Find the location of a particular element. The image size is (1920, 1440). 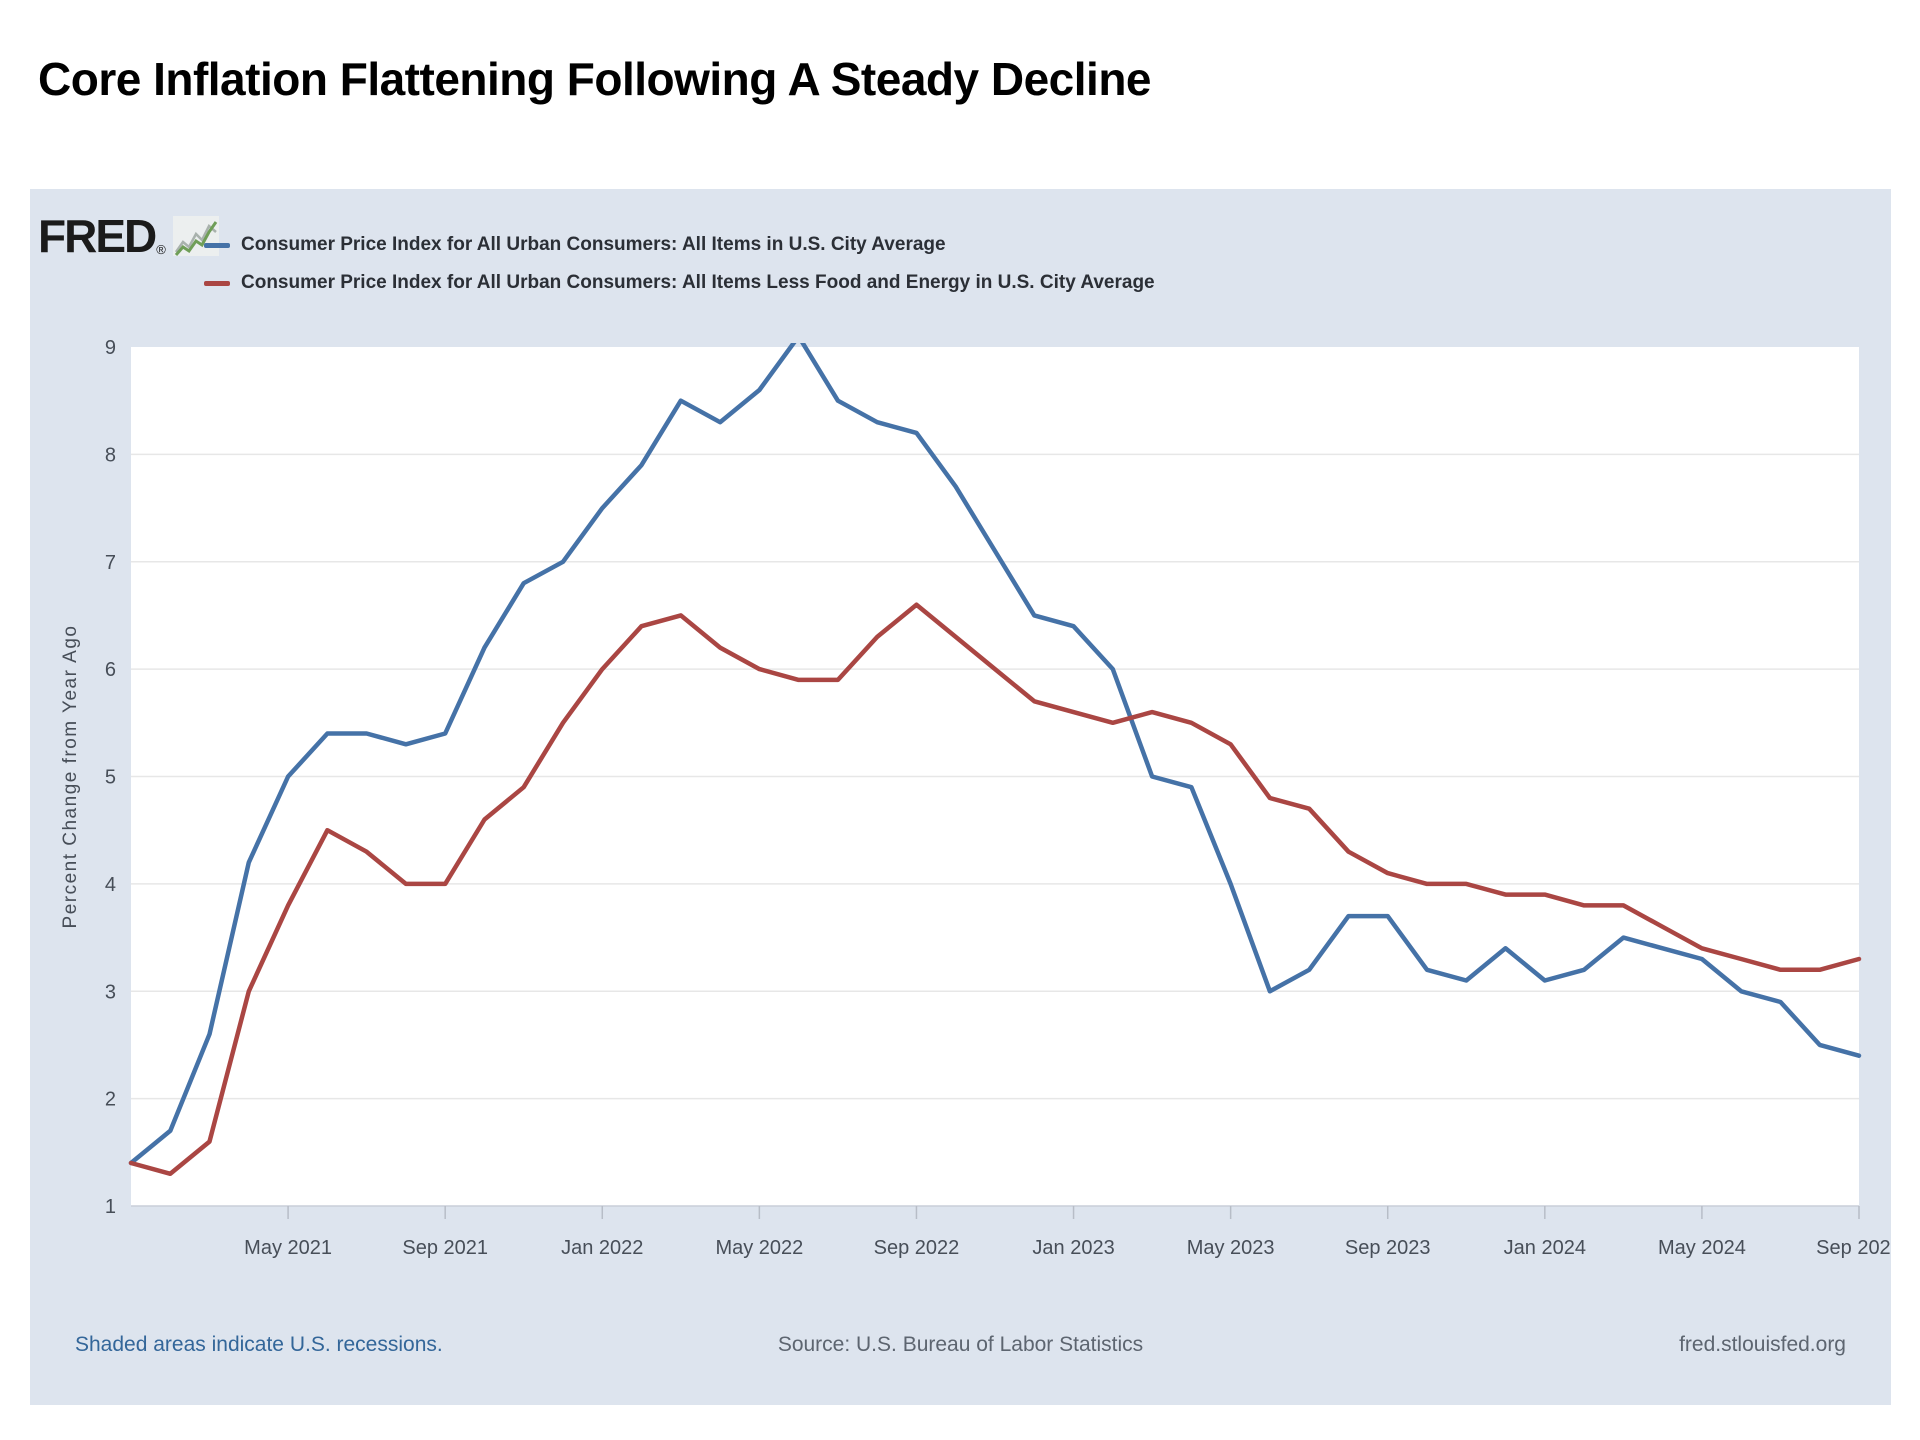

y-tick-label-9: 9 is located at coordinates (110, 348).